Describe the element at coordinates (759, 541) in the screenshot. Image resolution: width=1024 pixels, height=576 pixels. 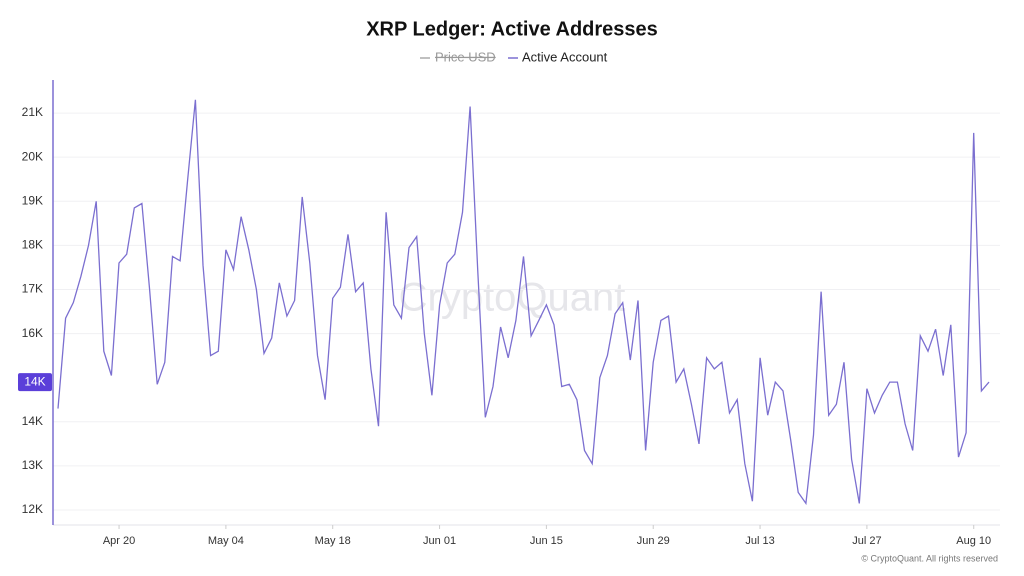
I see `x-tick-label: Jul 13` at that location.